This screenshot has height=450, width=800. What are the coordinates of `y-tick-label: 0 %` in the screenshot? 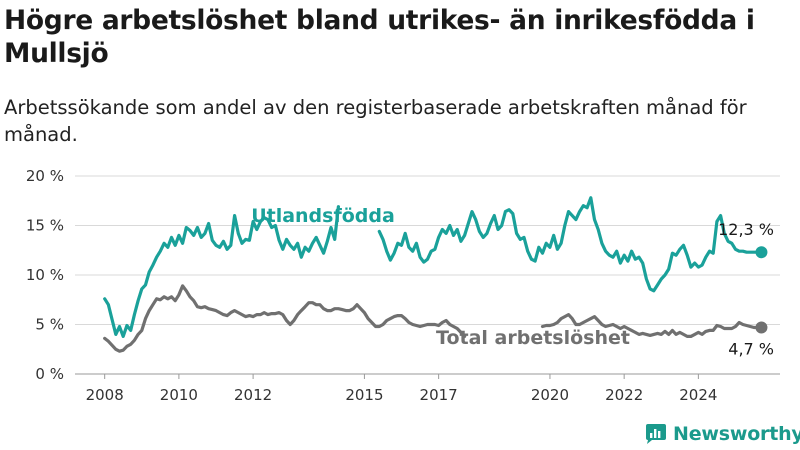 It's located at (49, 374).